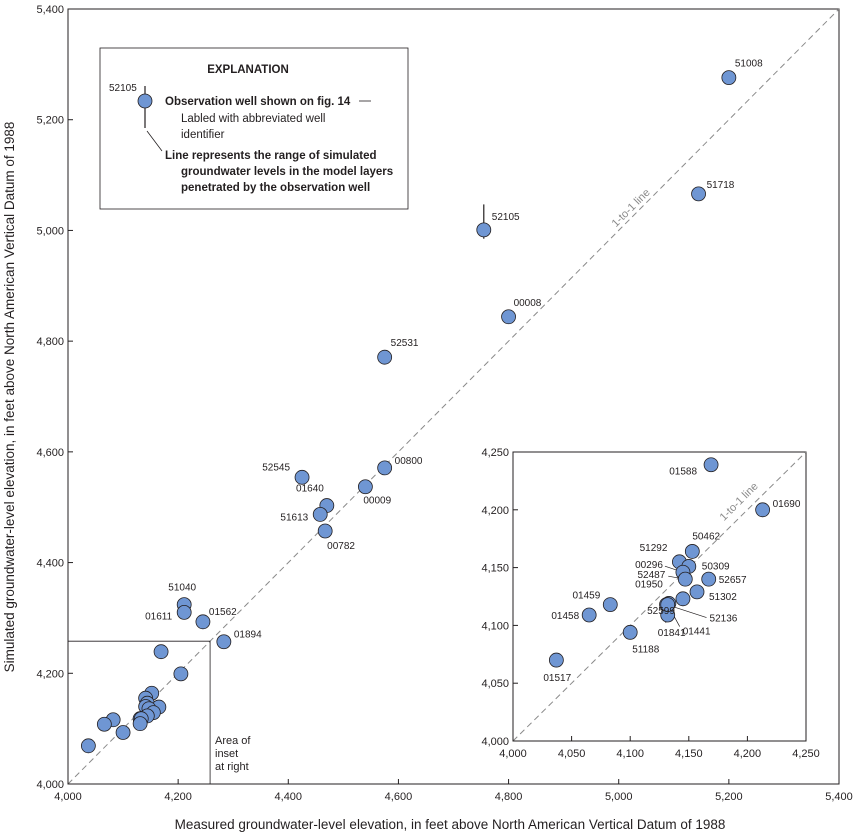 This screenshot has width=865, height=837. I want to click on inset-x-tick-label: 4,150, so click(689, 754).